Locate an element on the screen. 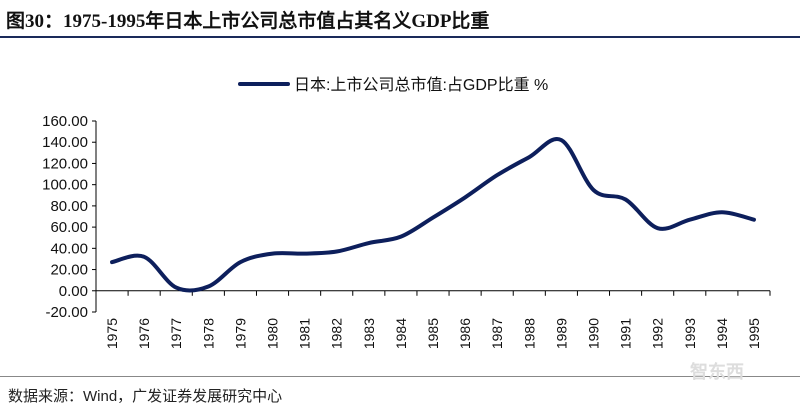 This screenshot has height=412, width=800. y-tick-label: 80.00 is located at coordinates (69, 206).